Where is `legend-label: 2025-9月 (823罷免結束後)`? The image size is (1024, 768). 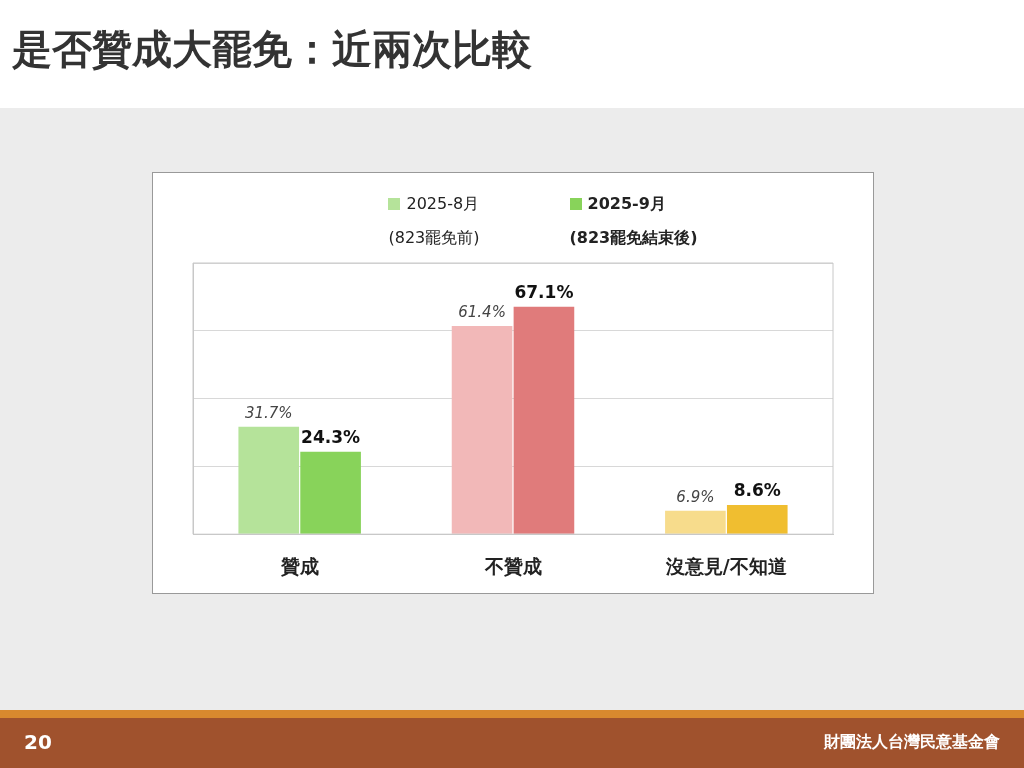 legend-label: 2025-9月 (823罷免結束後) is located at coordinates (633, 221).